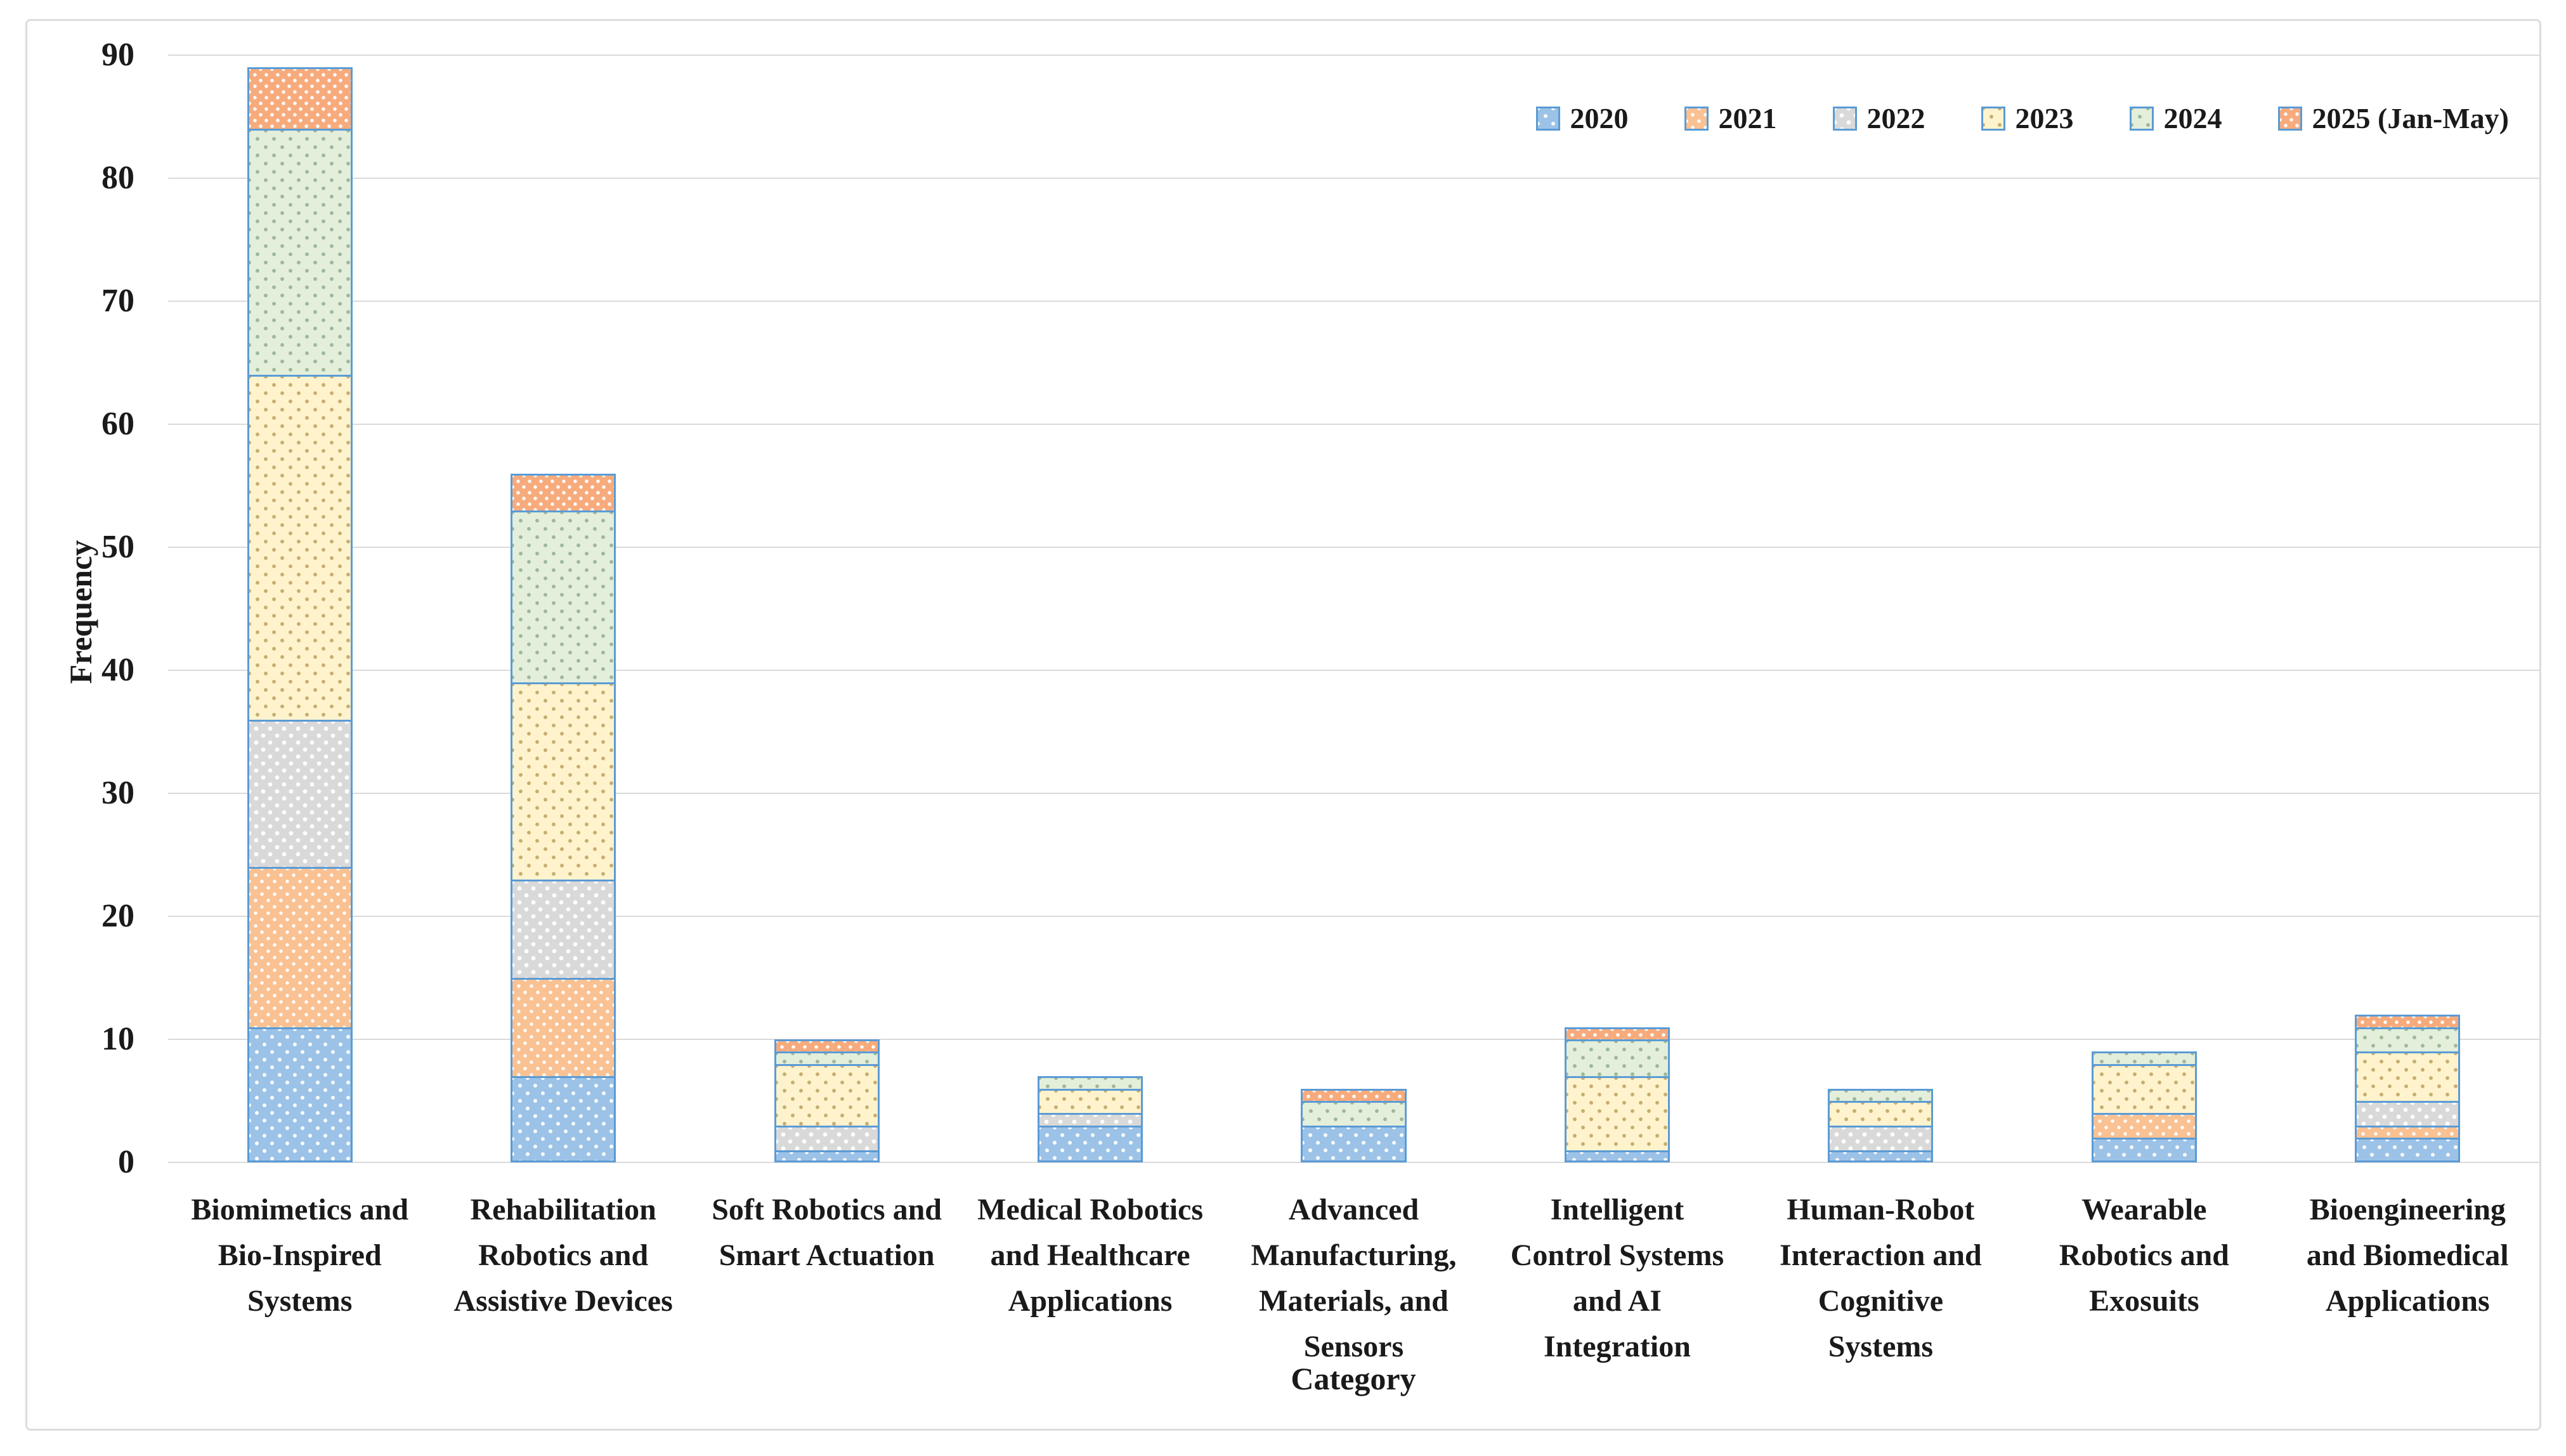 This screenshot has width=2566, height=1456. What do you see at coordinates (117, 916) in the screenshot?
I see `y-tick-label: 20` at bounding box center [117, 916].